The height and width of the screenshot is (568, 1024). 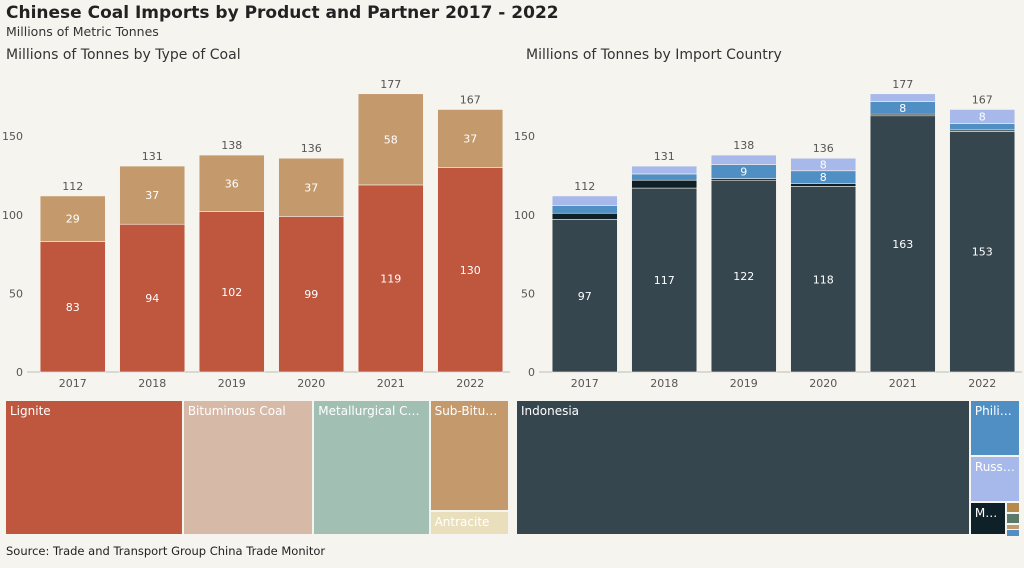 I want to click on coal-bar-2022-s0, so click(x=470, y=270).